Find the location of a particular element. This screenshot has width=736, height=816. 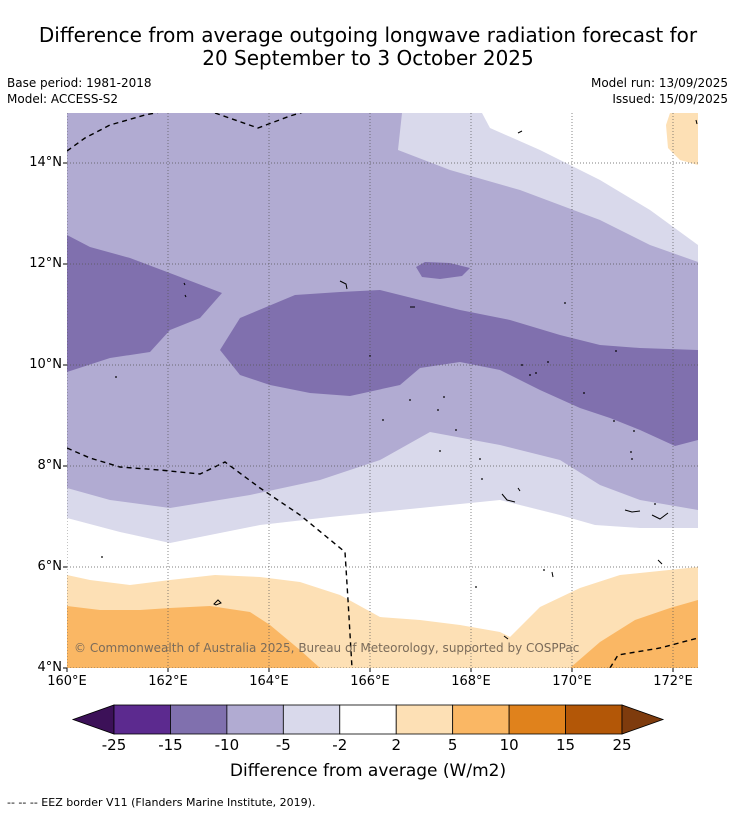

y-tick-label: 12°N is located at coordinates (45, 263).